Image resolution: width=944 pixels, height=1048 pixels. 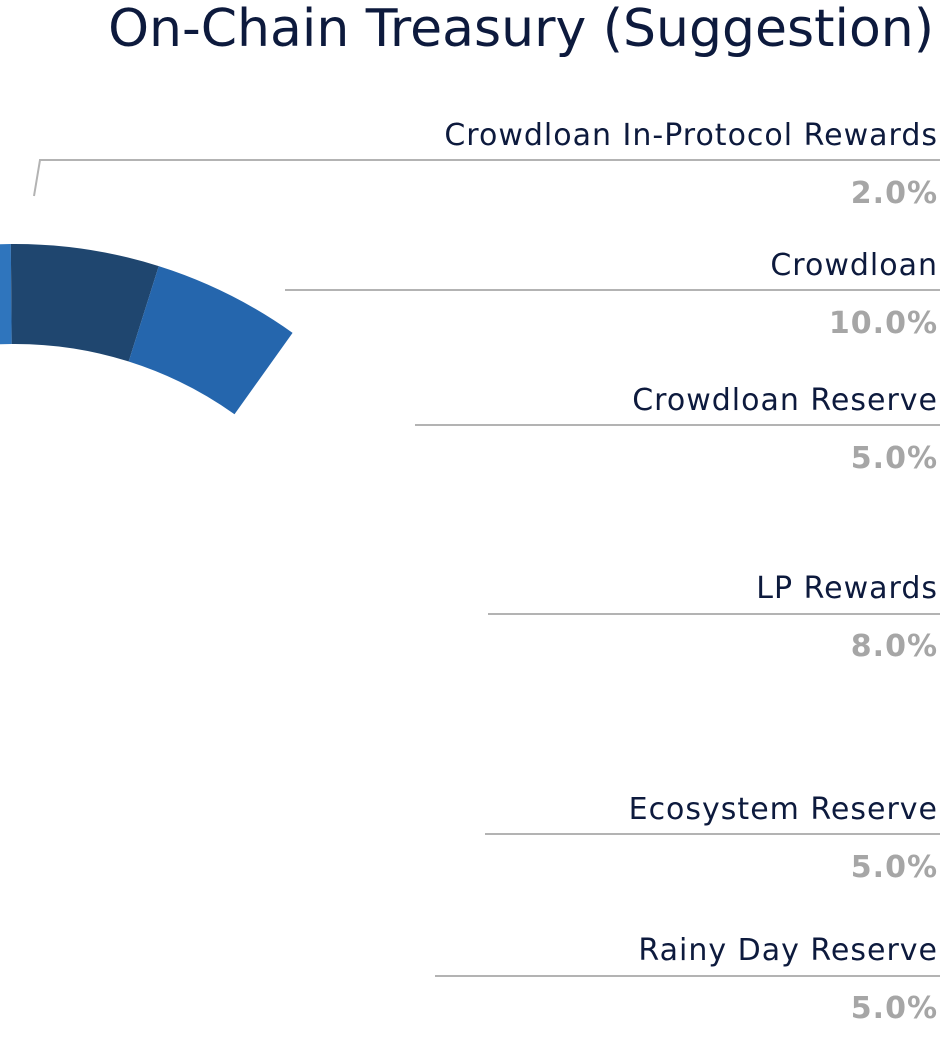 I want to click on segment-rainy-day-reserve, so click(x=210, y=340).